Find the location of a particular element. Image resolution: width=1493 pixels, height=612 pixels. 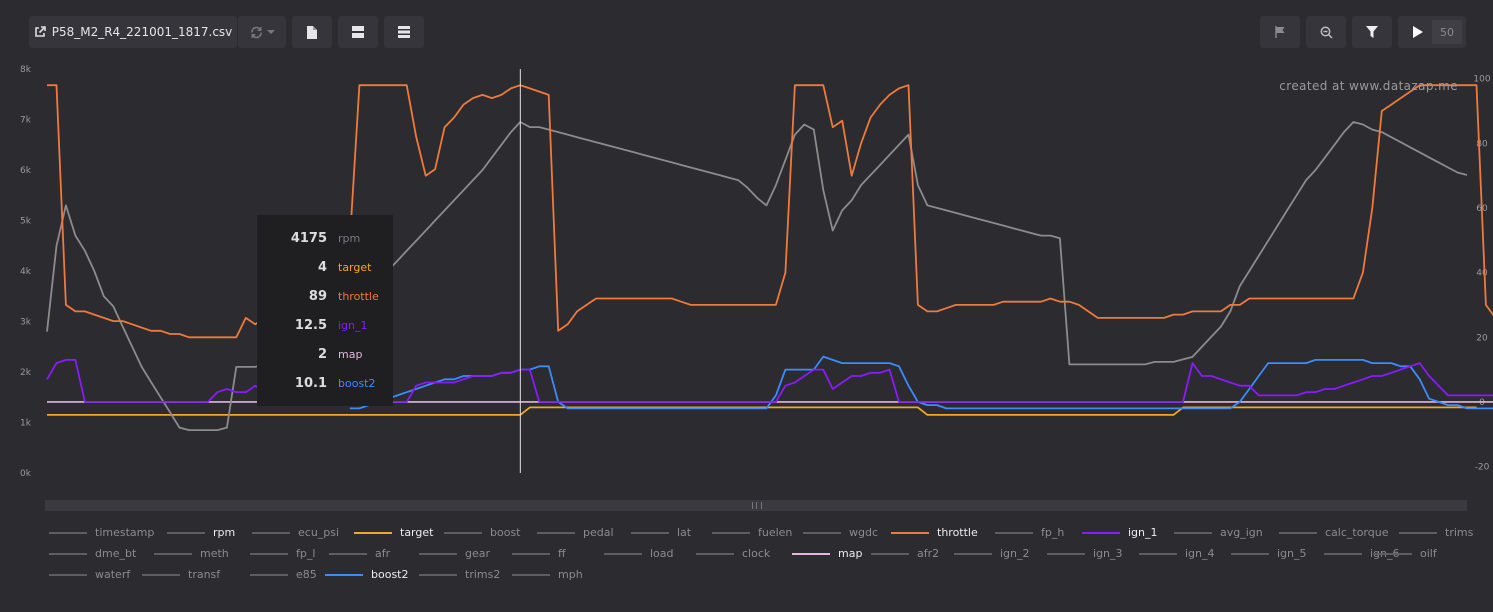

legend-label: fp_h is located at coordinates (1053, 532).